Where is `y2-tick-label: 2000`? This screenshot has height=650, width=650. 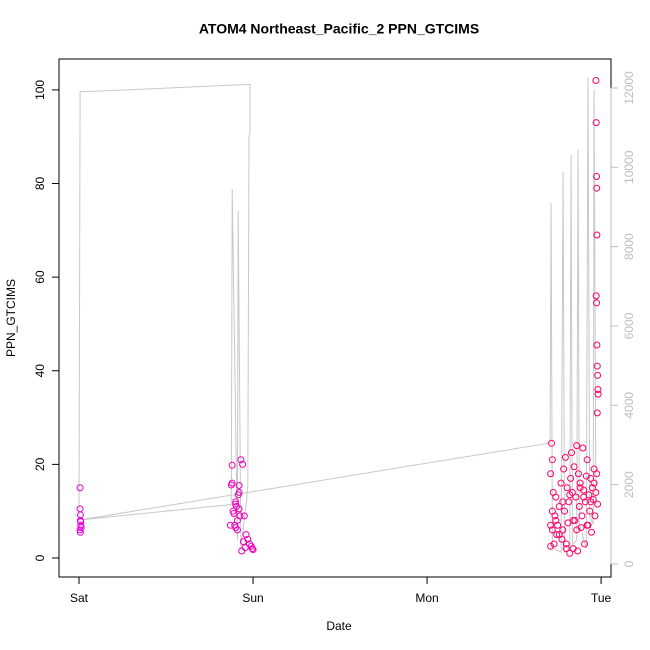
y2-tick-label: 2000 is located at coordinates (629, 484).